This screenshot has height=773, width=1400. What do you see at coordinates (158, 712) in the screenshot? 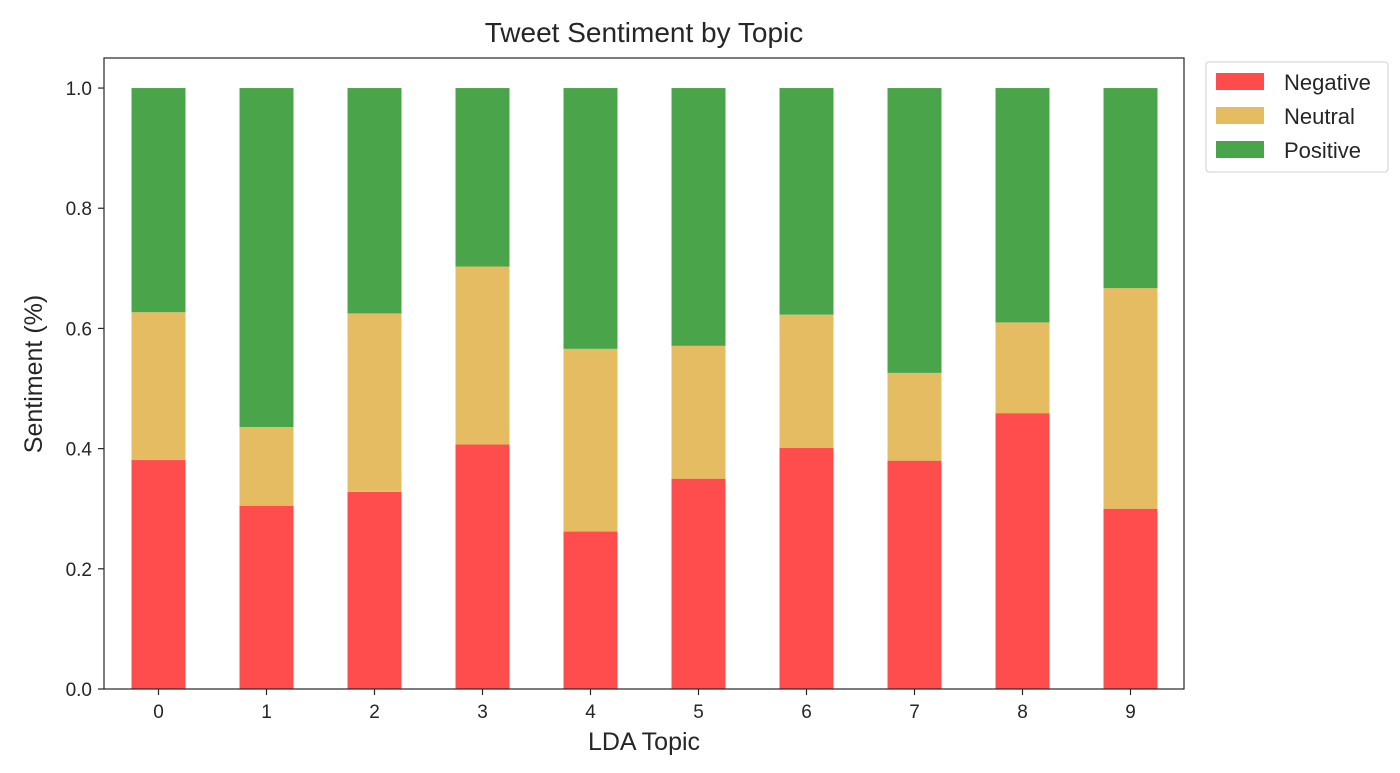
I see `x-tick-label: 0` at bounding box center [158, 712].